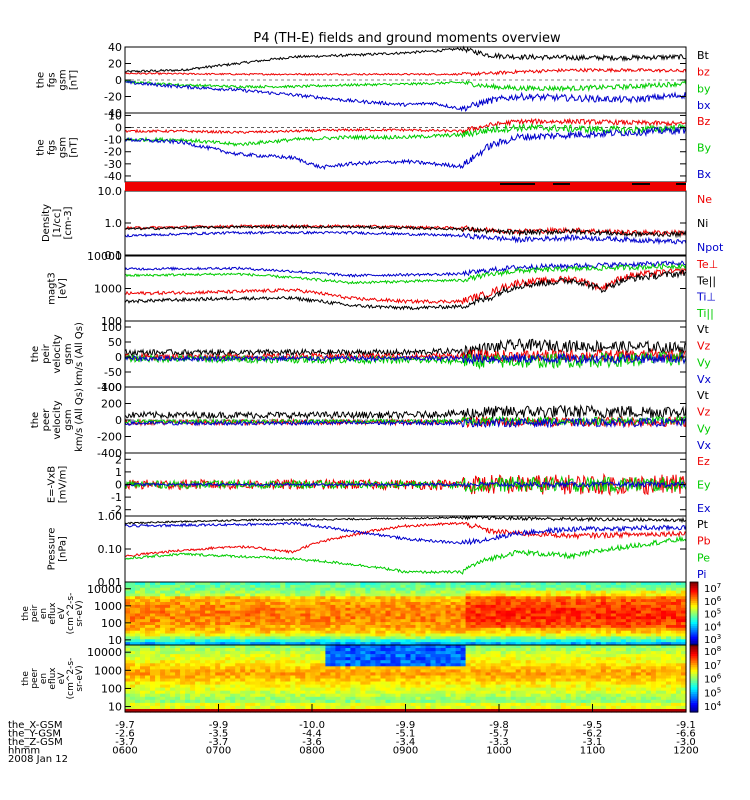 This screenshot has height=800, width=750. Describe the element at coordinates (707, 264) in the screenshot. I see `legend-Te⊥: Te⊥` at that location.